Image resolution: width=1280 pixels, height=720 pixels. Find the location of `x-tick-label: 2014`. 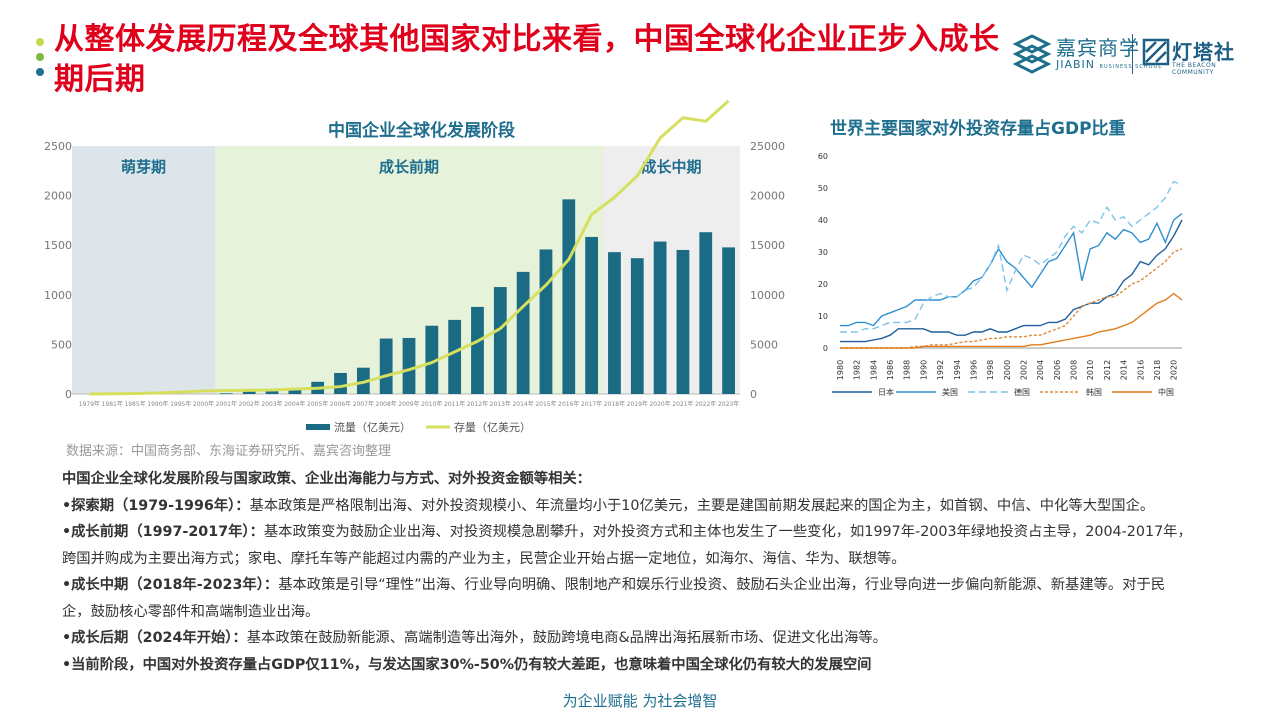

x-tick-label: 2014 is located at coordinates (1124, 370).